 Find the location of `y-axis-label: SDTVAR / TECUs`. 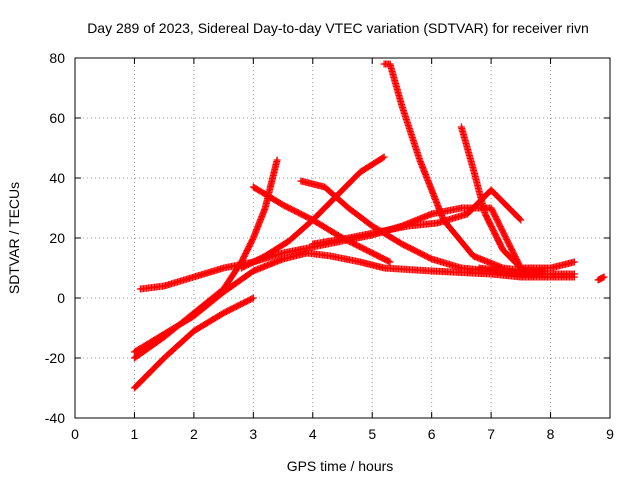

y-axis-label: SDTVAR / TECUs is located at coordinates (14, 238).